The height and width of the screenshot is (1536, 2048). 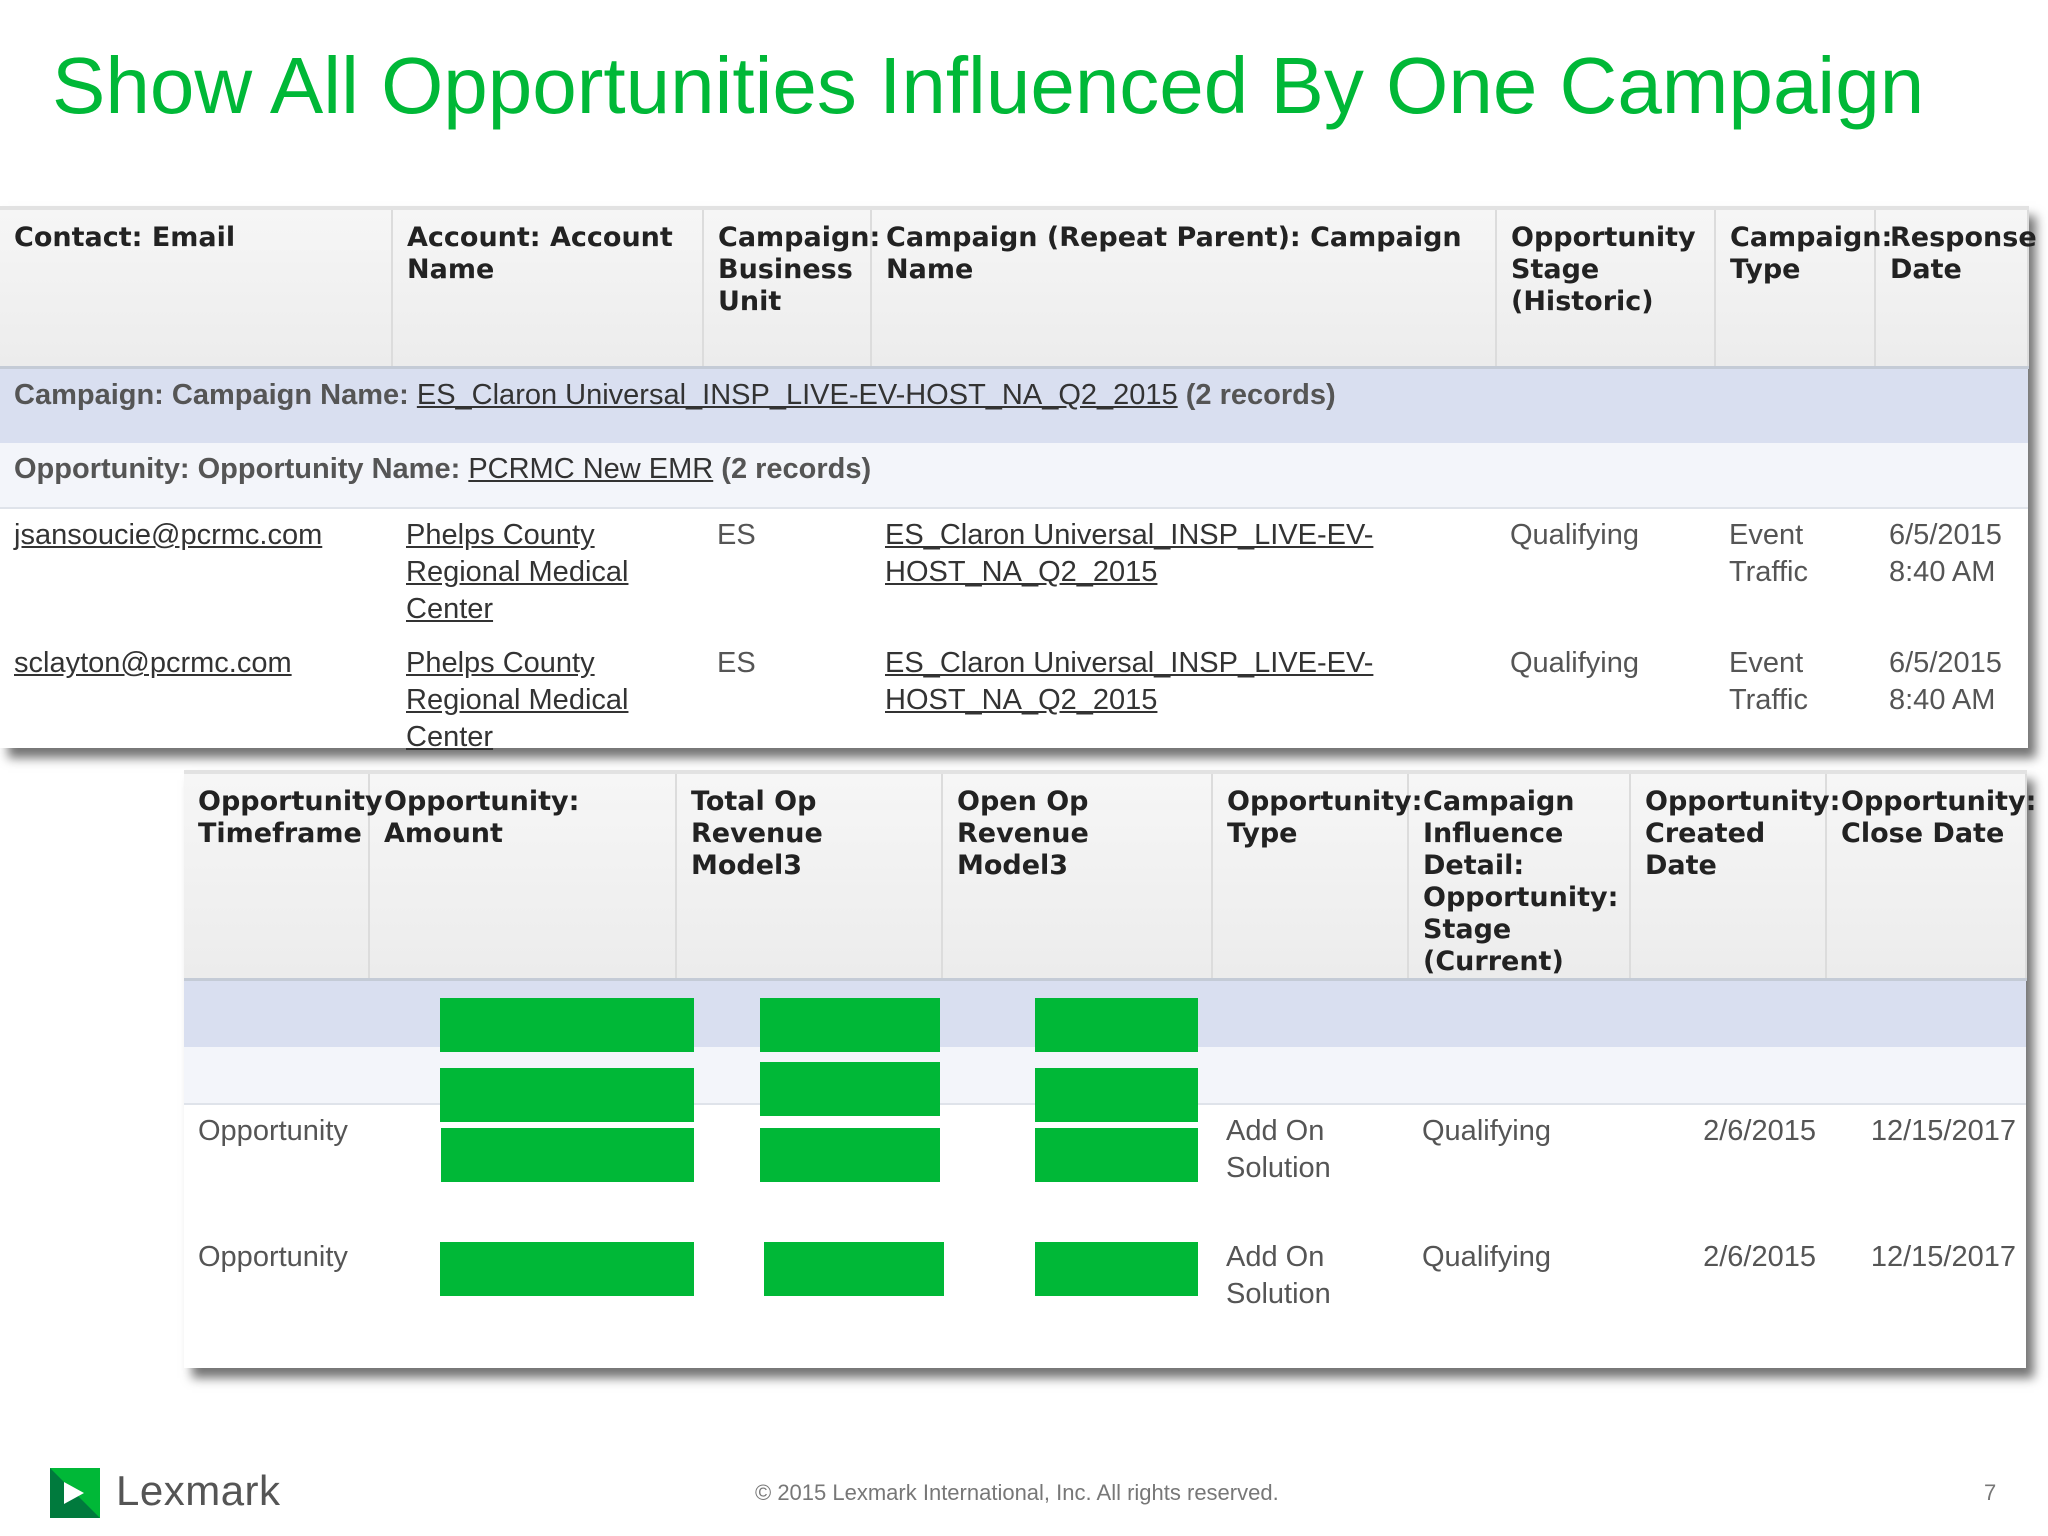 What do you see at coordinates (1735, 875) in the screenshot?
I see `column-header-created-date: Opportunity: Created Date` at bounding box center [1735, 875].